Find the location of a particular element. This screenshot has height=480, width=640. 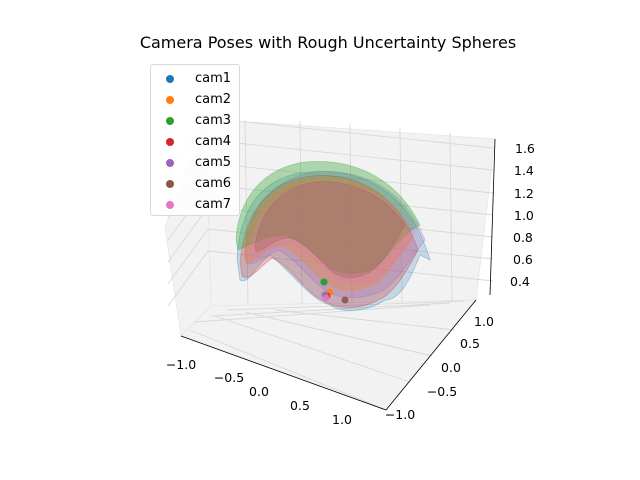

z-tick-label: 1.4 is located at coordinates (524, 170).